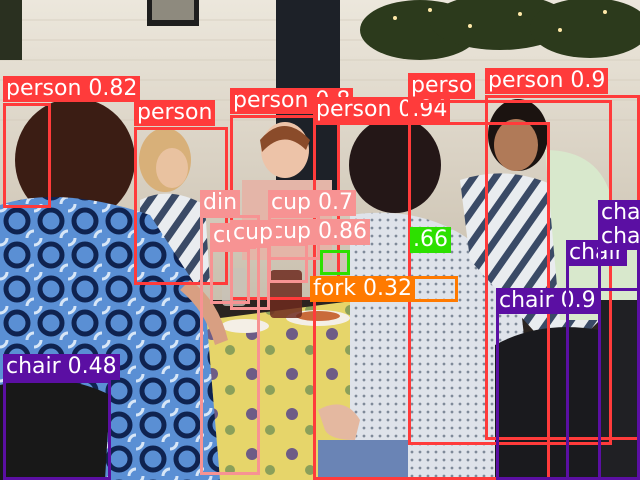  What do you see at coordinates (220, 203) in the screenshot?
I see `detection-label-dining-table: din` at bounding box center [220, 203].